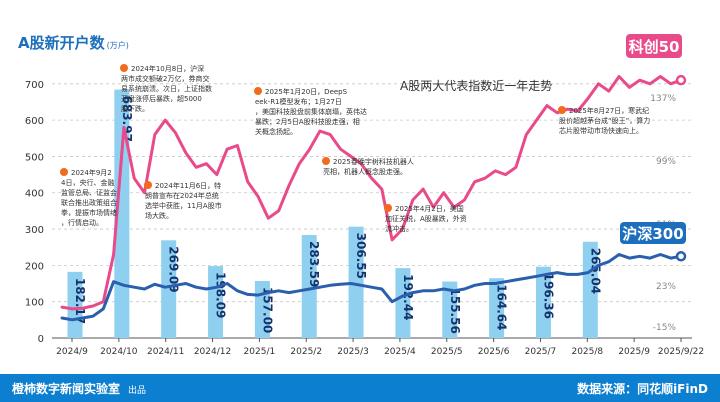 This screenshot has width=720, height=402. What do you see at coordinates (541, 352) in the screenshot?
I see `x-tick-label: 2025/7` at bounding box center [541, 352].